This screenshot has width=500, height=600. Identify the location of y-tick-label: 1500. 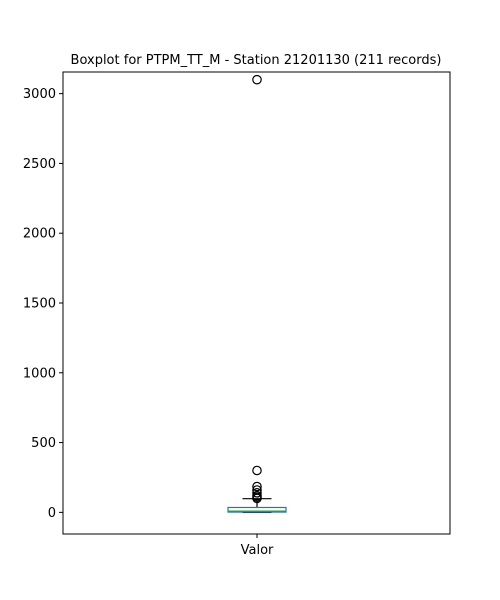
(39, 304).